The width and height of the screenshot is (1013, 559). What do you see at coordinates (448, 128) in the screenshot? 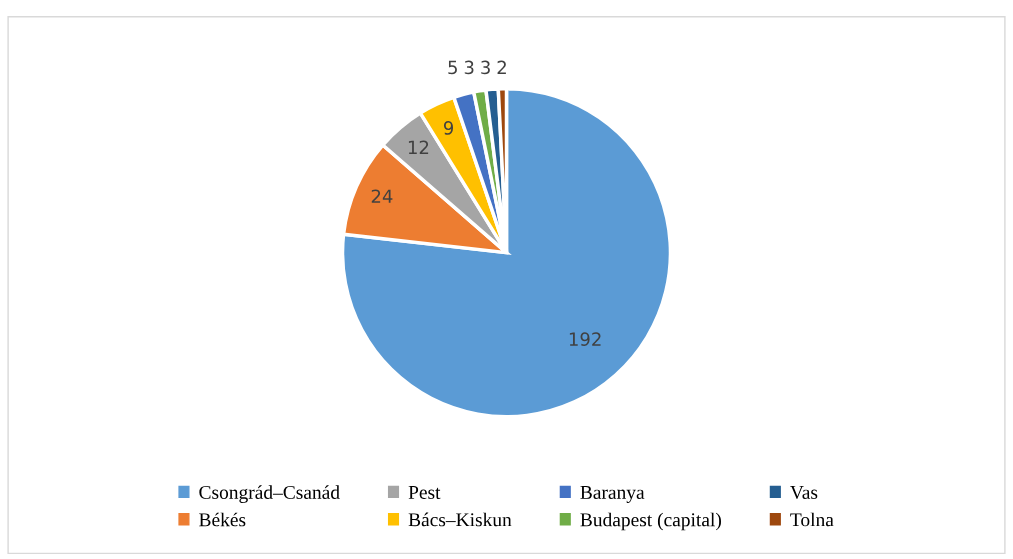
I see `data-label: 9` at bounding box center [448, 128].